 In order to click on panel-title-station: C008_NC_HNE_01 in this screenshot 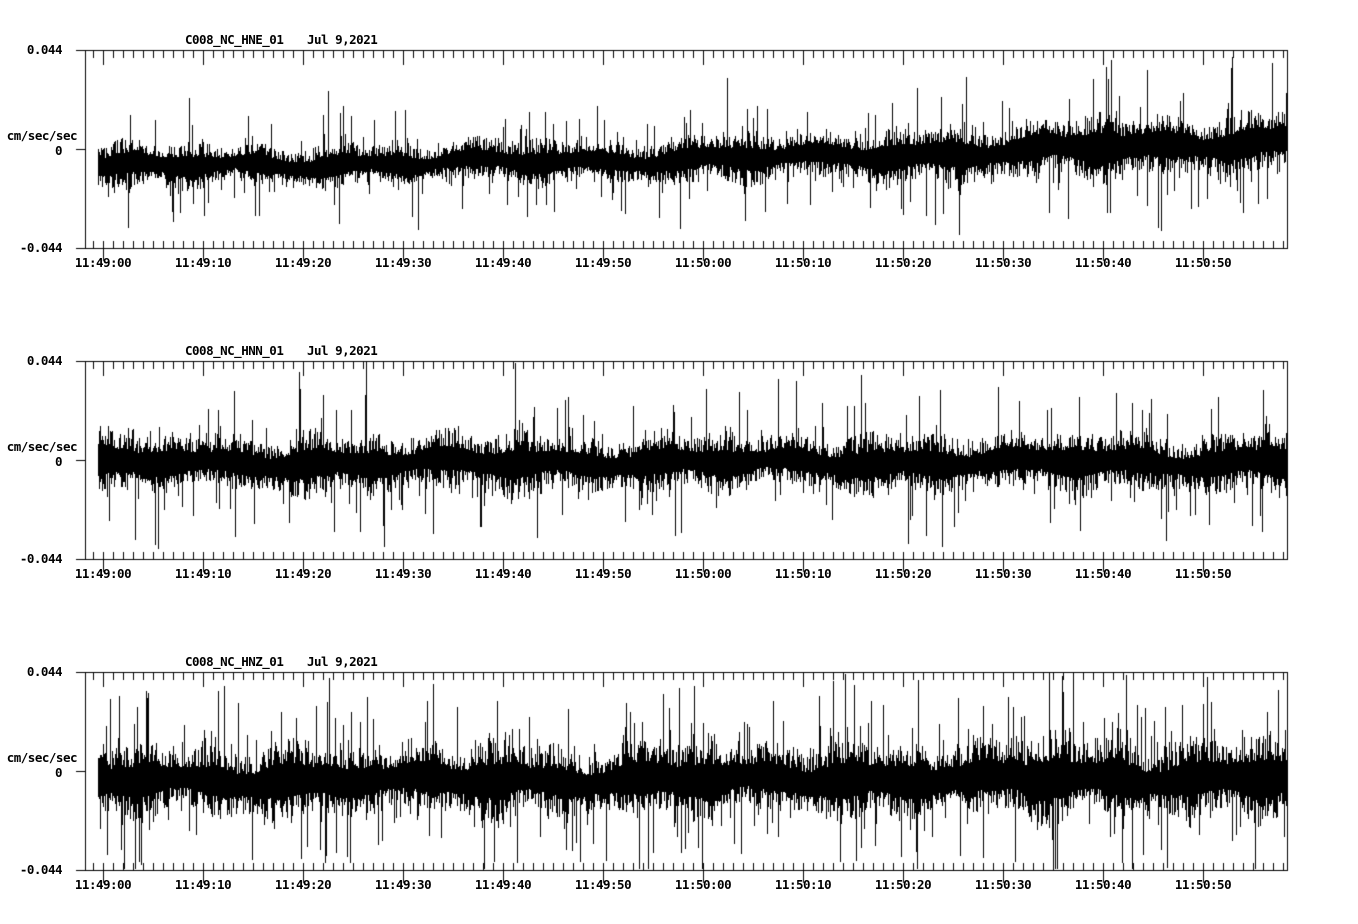, I will do `click(234, 39)`.